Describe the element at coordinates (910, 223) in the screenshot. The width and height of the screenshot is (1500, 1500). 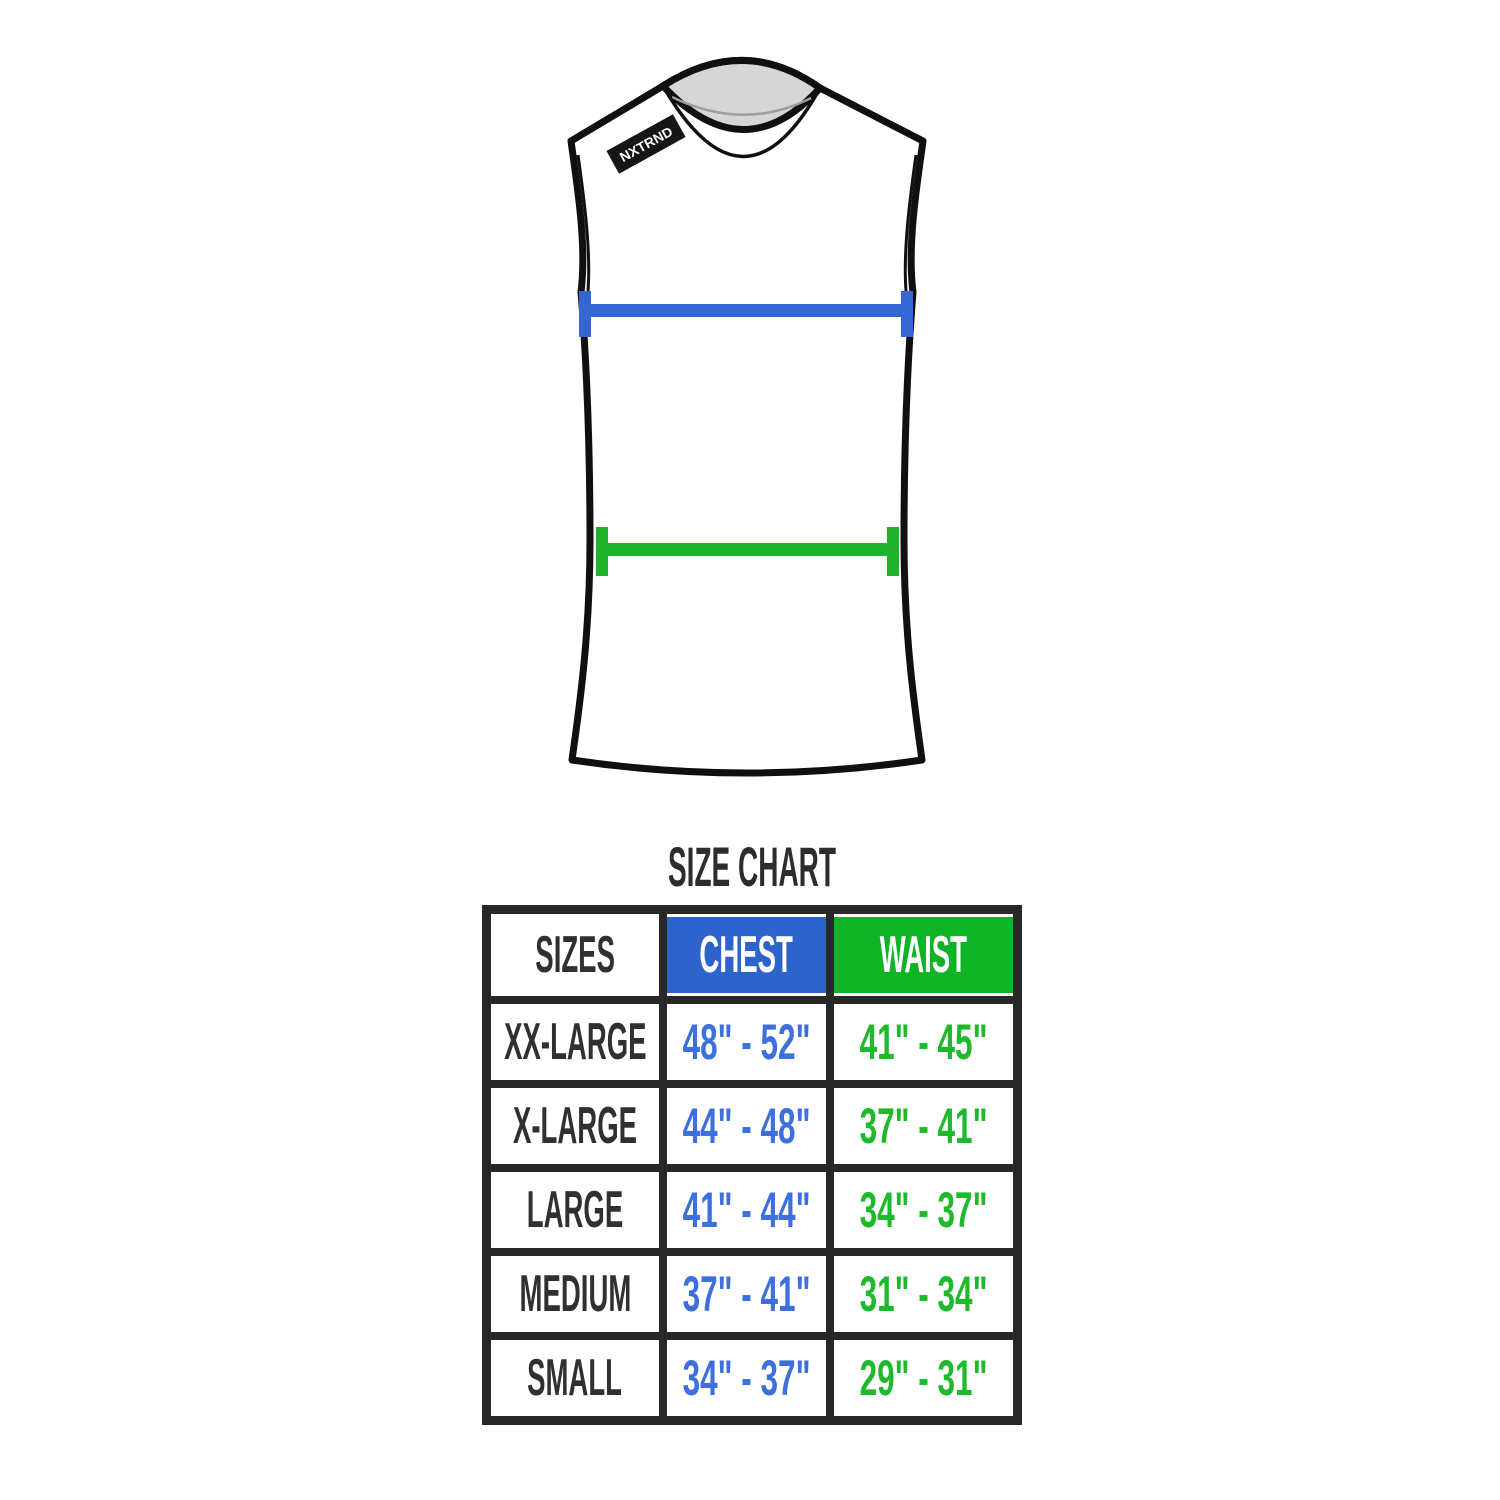
I see `right-armhole-seam` at that location.